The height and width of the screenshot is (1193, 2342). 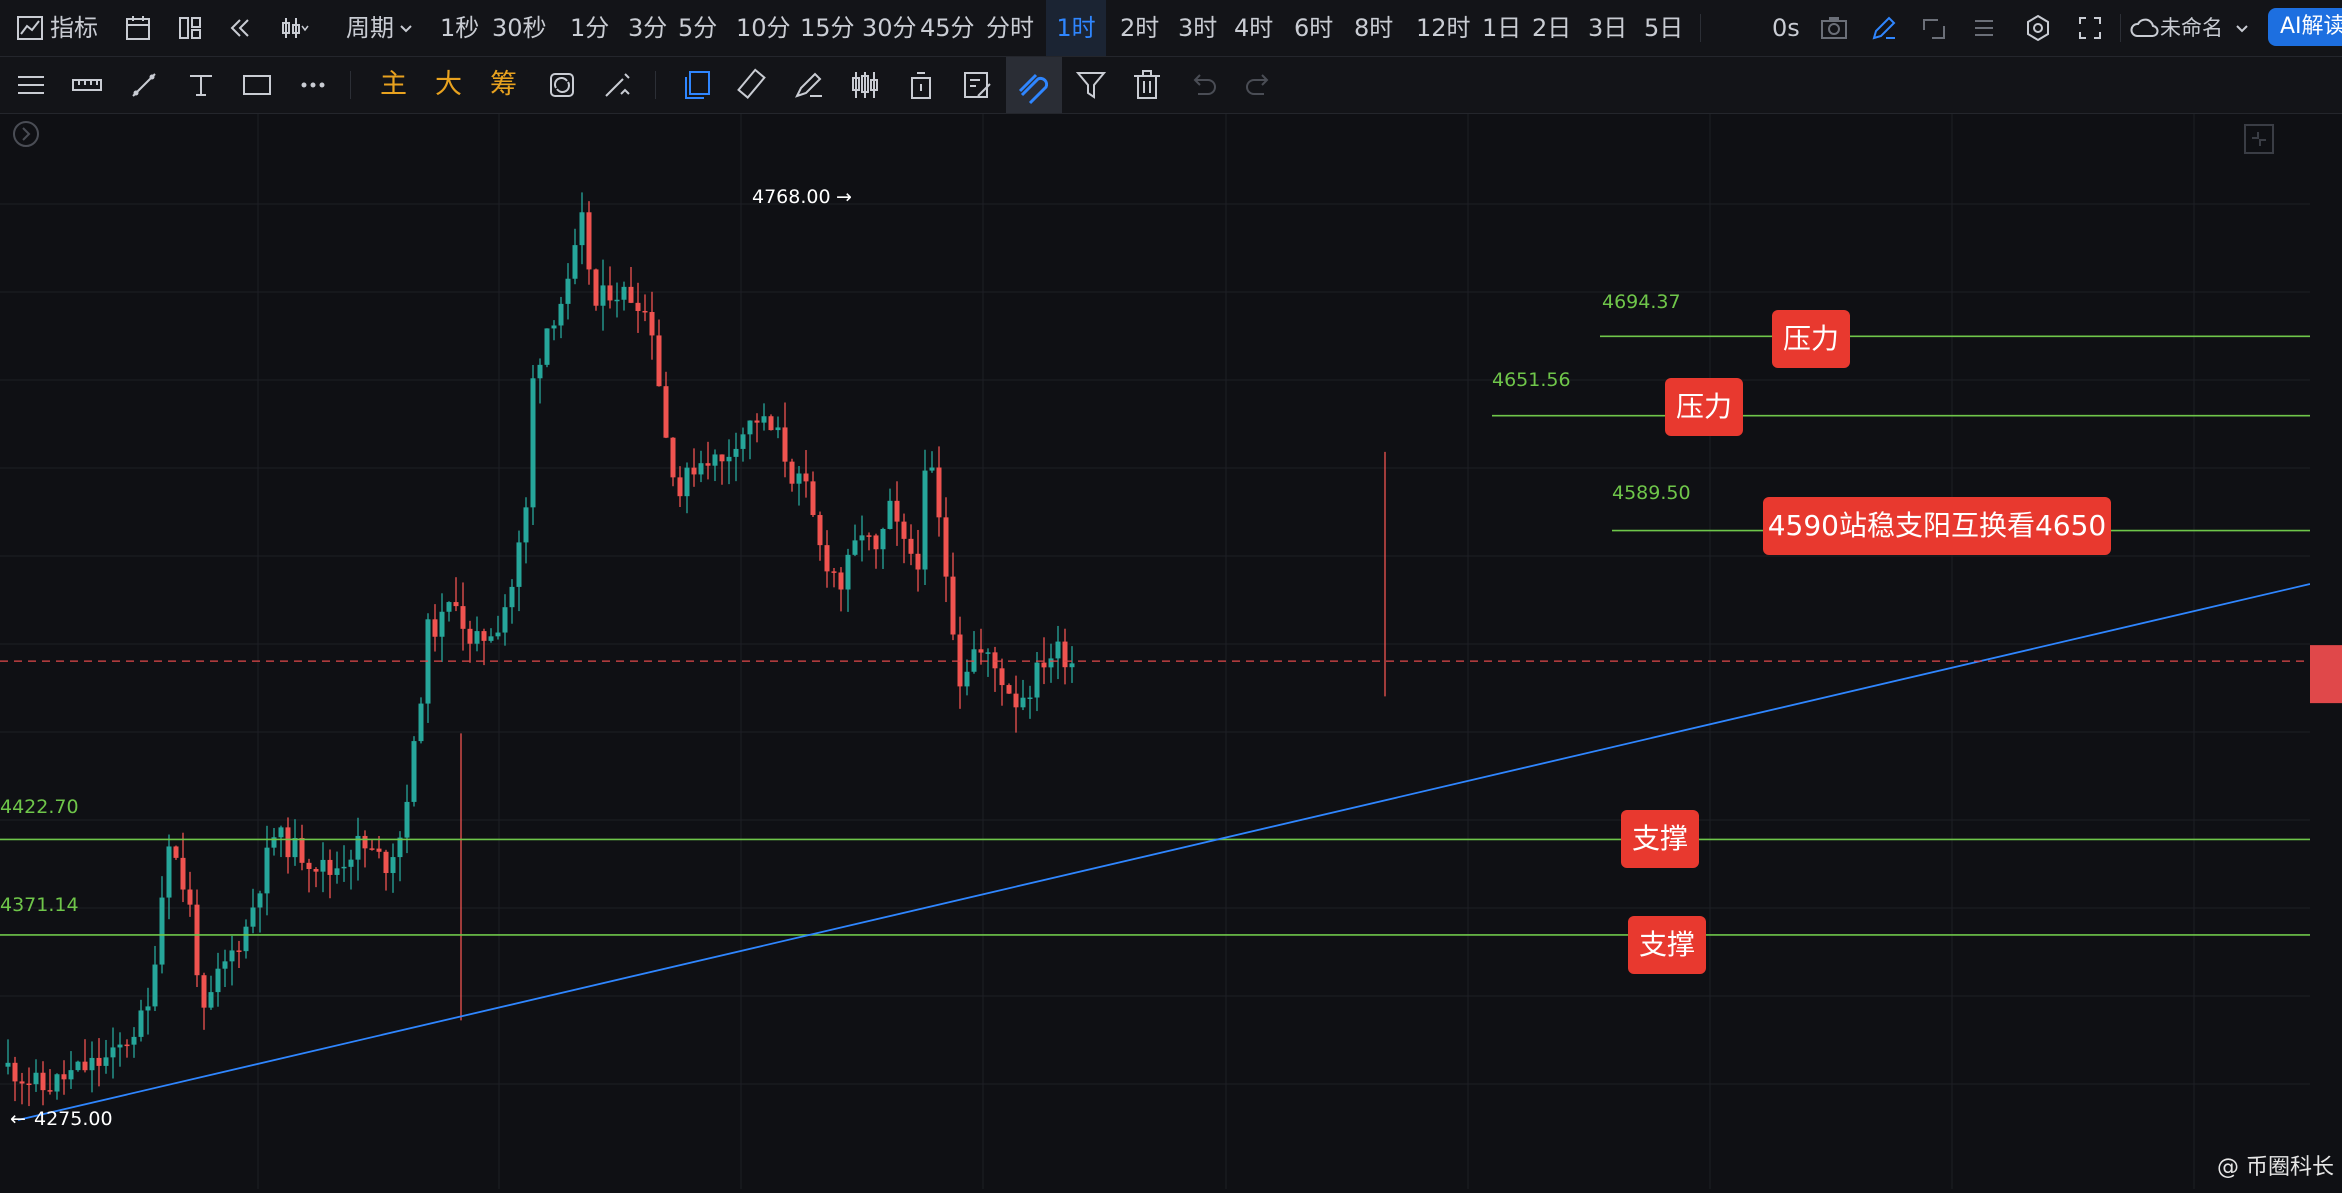 What do you see at coordinates (26, 134) in the screenshot?
I see `collapse-toggle-icon` at bounding box center [26, 134].